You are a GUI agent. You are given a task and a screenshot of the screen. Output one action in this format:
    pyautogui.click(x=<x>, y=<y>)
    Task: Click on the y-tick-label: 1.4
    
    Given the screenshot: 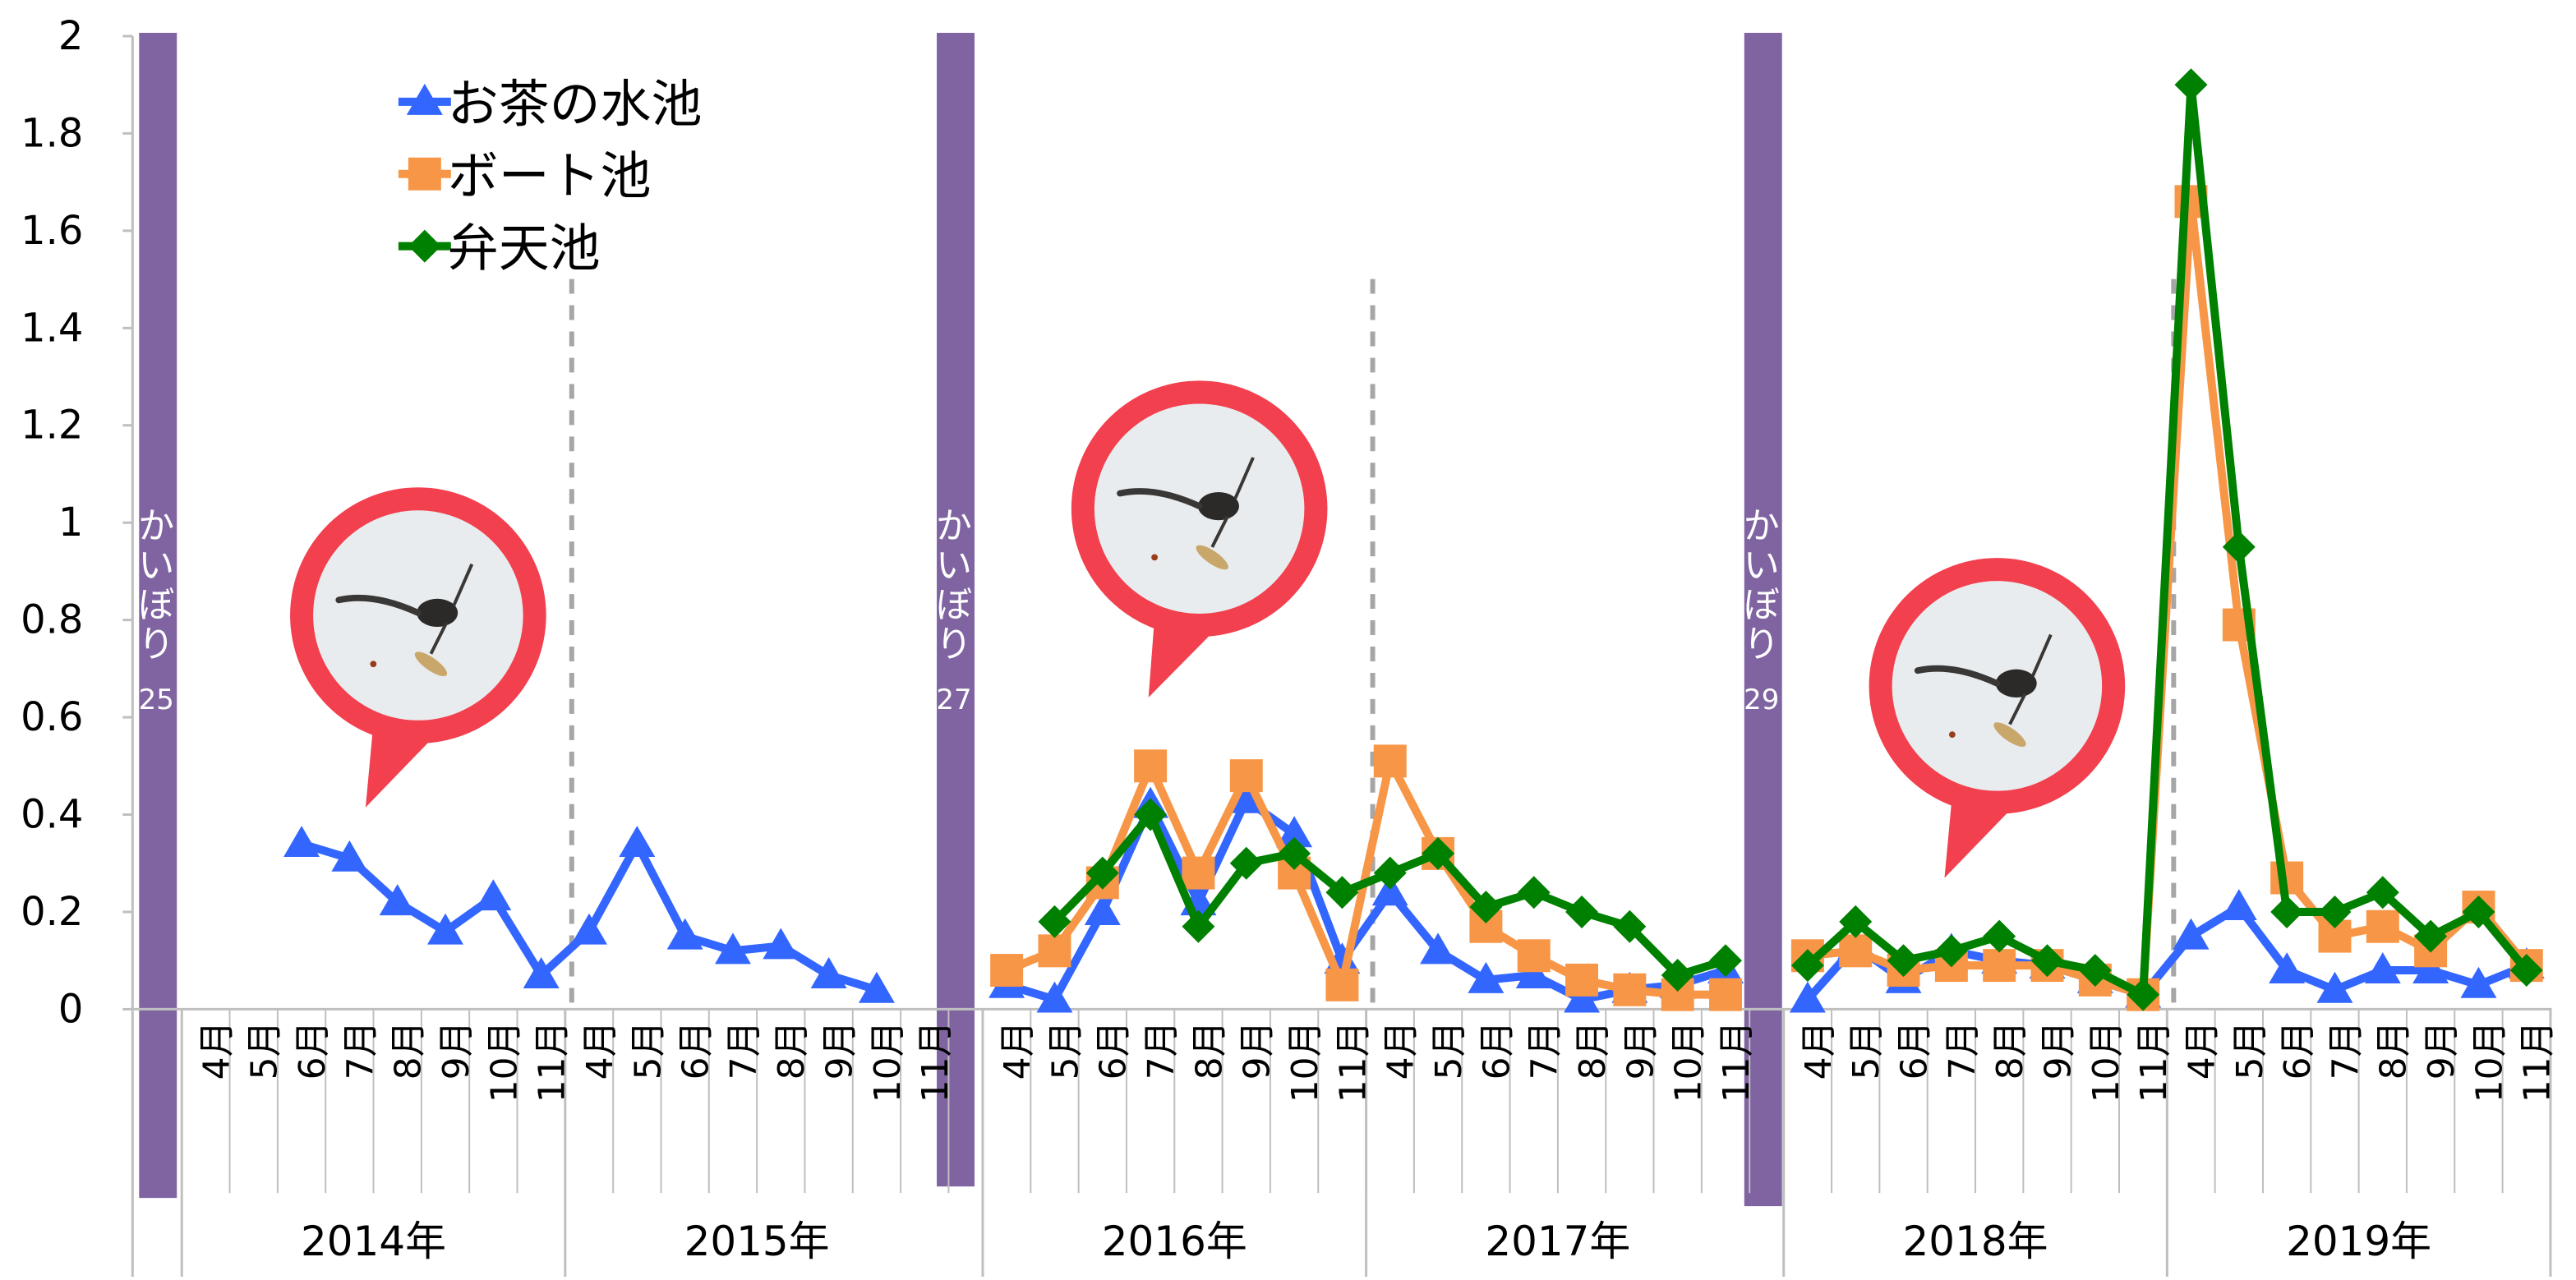 What is the action you would take?
    pyautogui.click(x=52, y=329)
    